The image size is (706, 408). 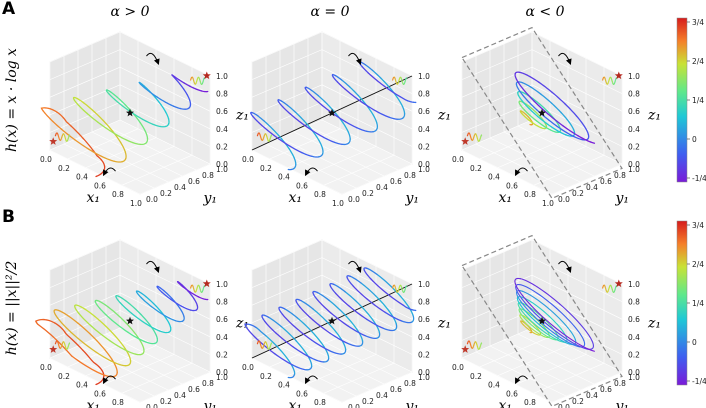 I want to click on z-tick-label: 1.0, so click(x=424, y=76).